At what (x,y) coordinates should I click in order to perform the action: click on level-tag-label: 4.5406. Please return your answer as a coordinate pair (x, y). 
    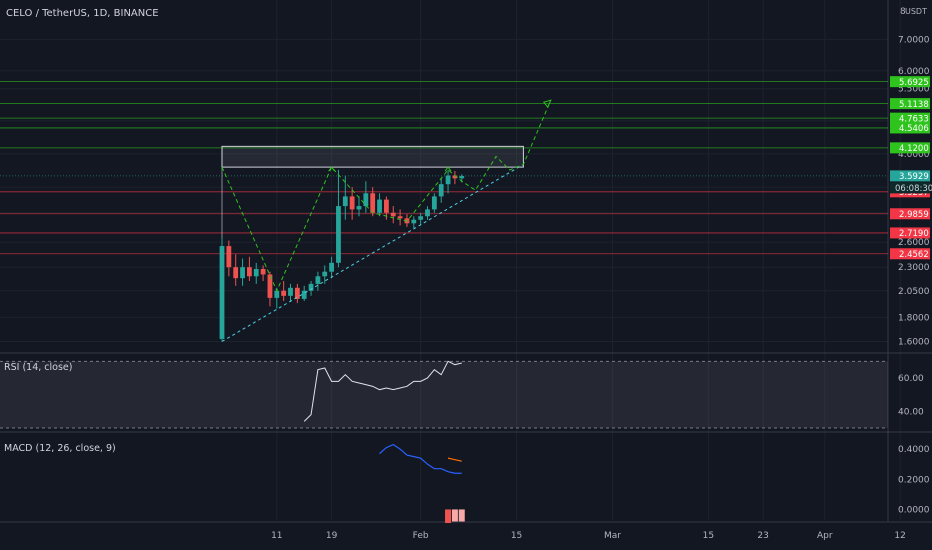
    Looking at the image, I should click on (914, 129).